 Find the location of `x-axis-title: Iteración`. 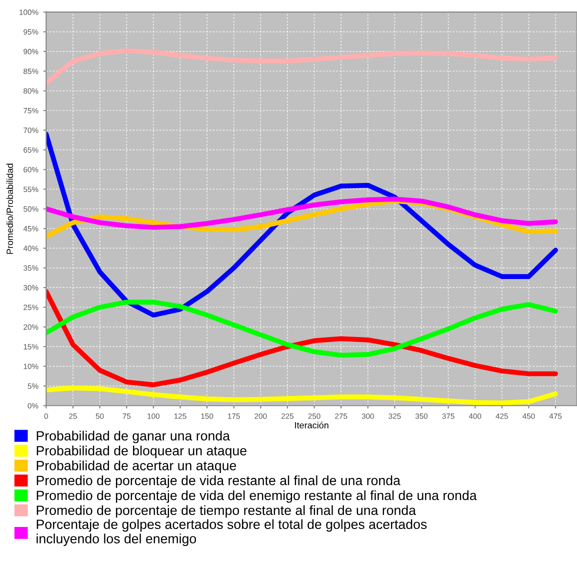

x-axis-title: Iteración is located at coordinates (311, 425).